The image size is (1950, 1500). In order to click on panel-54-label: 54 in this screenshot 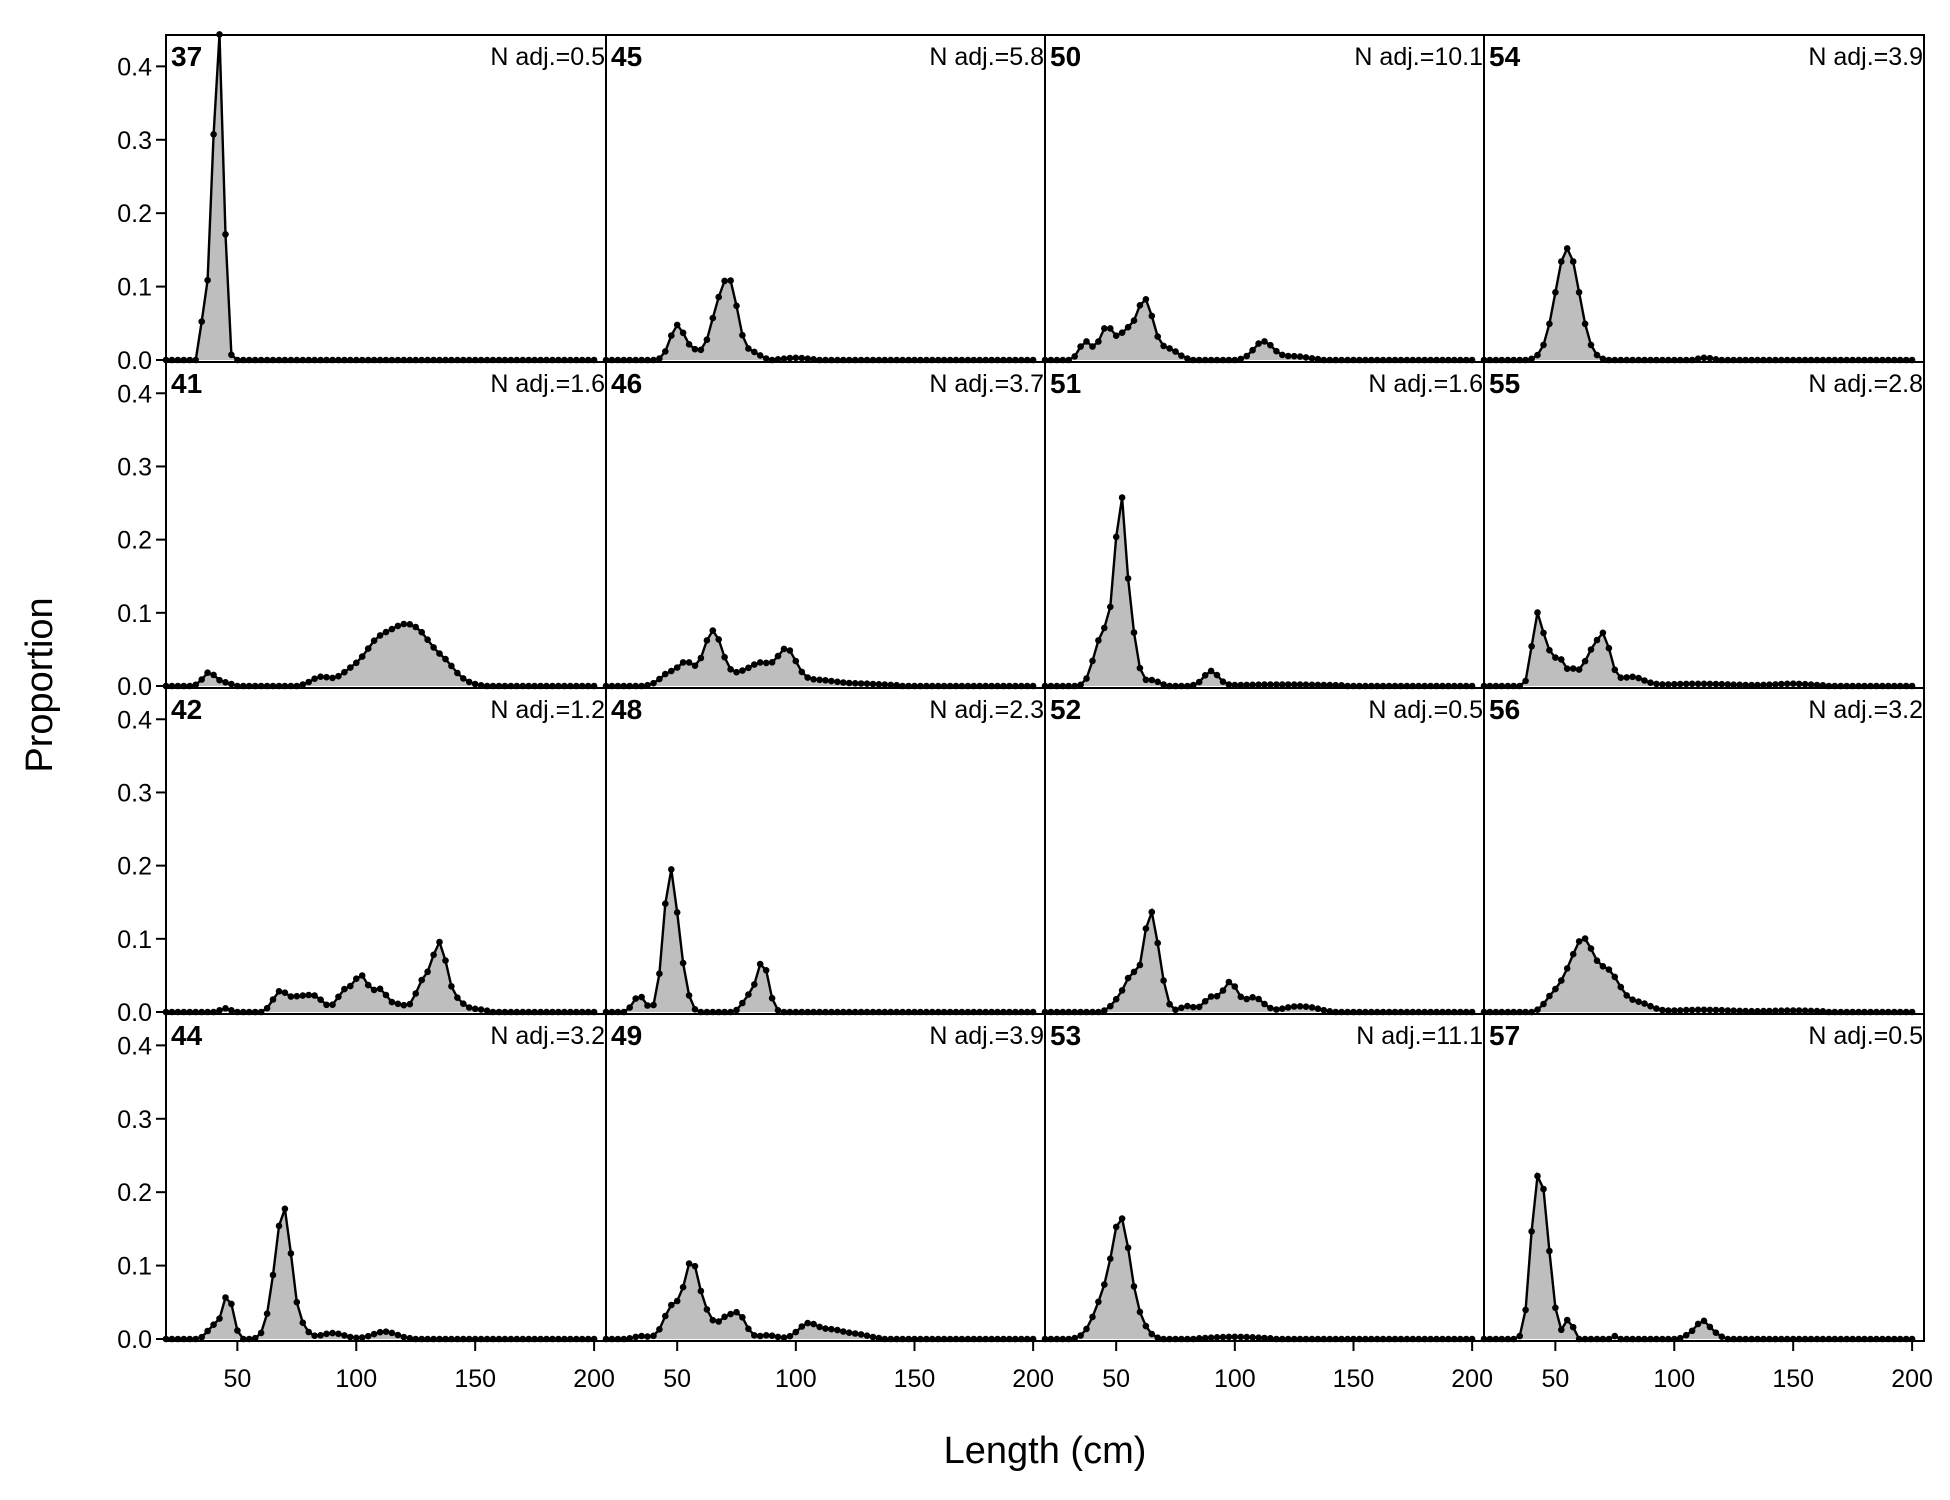, I will do `click(1505, 56)`.